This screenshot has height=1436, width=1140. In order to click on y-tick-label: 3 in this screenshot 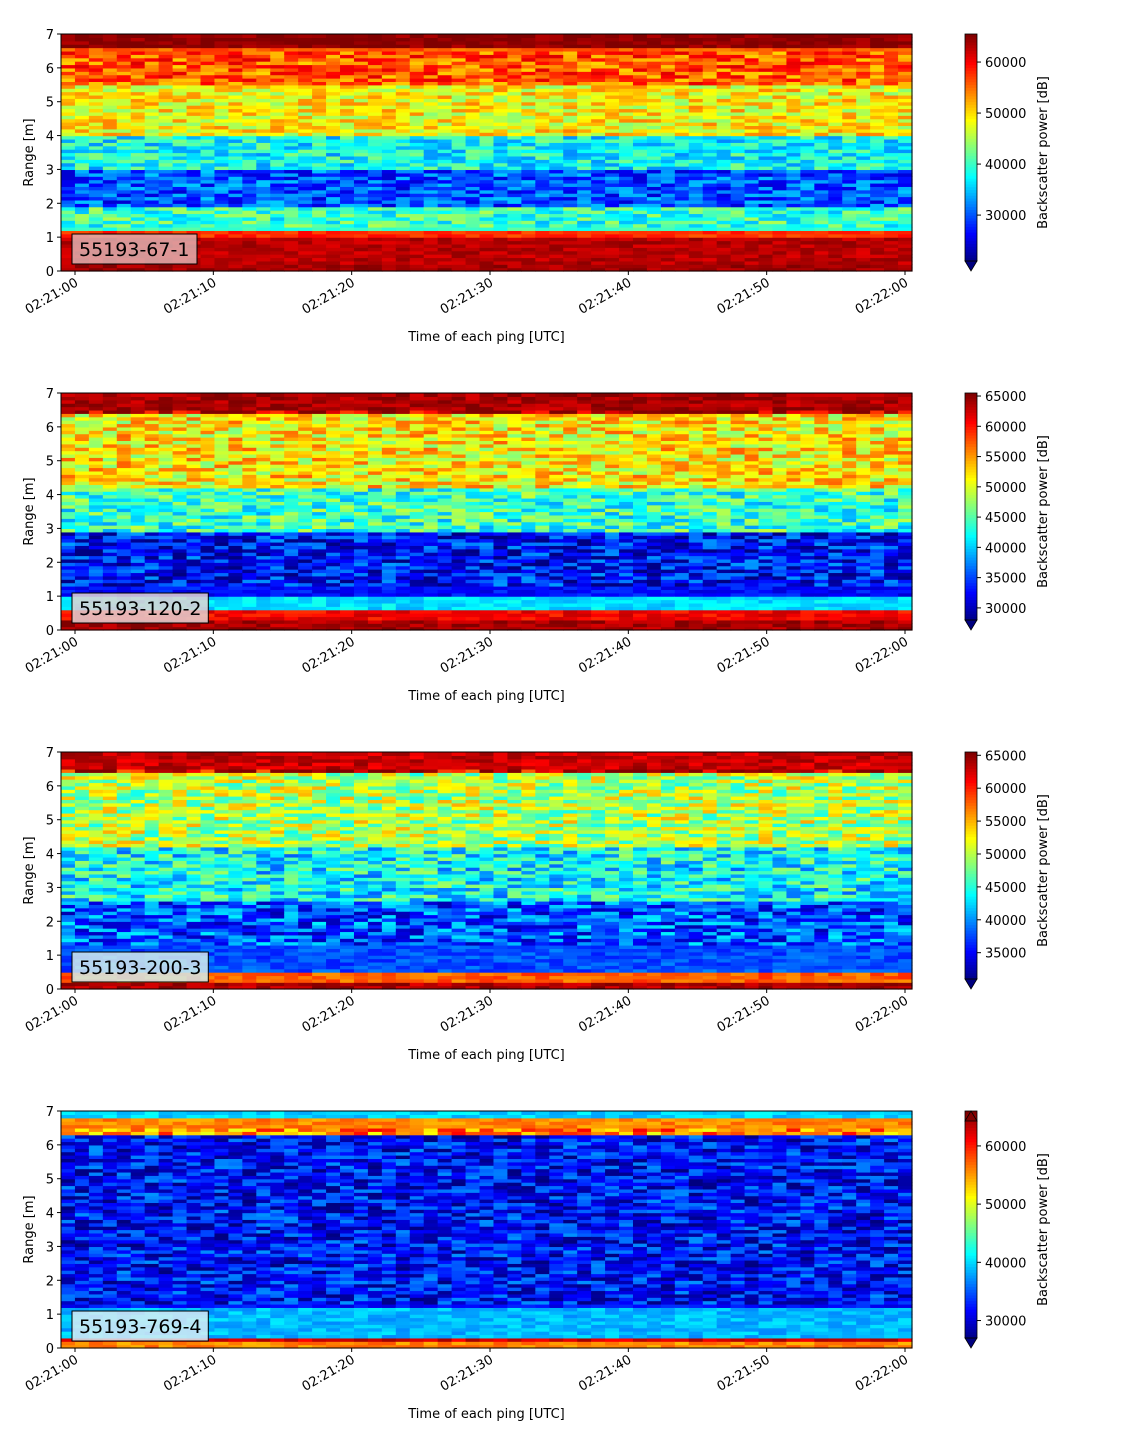, I will do `click(50, 170)`.